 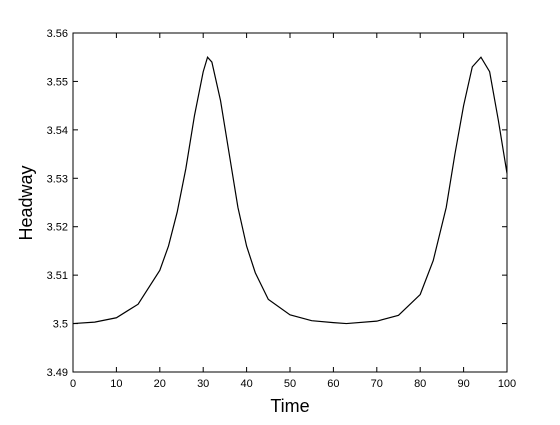 What do you see at coordinates (289, 406) in the screenshot?
I see `x-axis-title: Time` at bounding box center [289, 406].